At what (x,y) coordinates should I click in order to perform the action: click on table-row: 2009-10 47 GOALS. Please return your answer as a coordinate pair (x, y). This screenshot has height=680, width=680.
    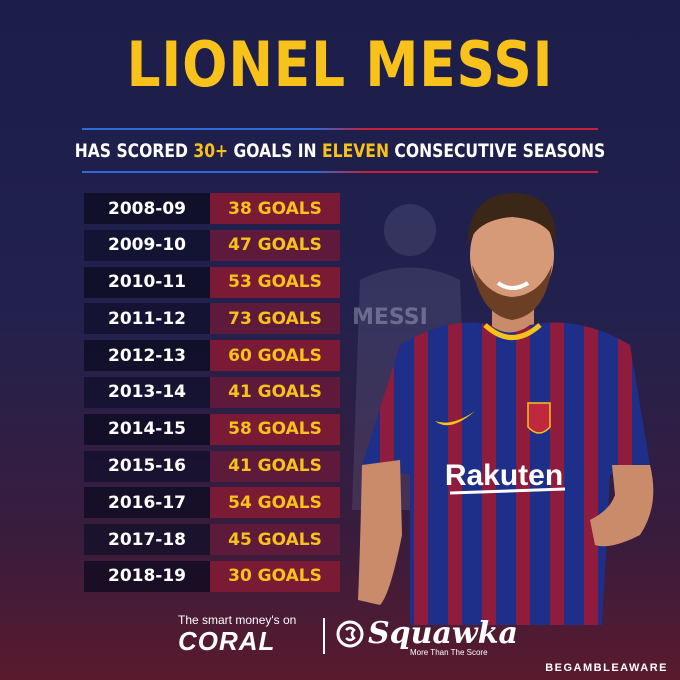
    Looking at the image, I should click on (214, 245).